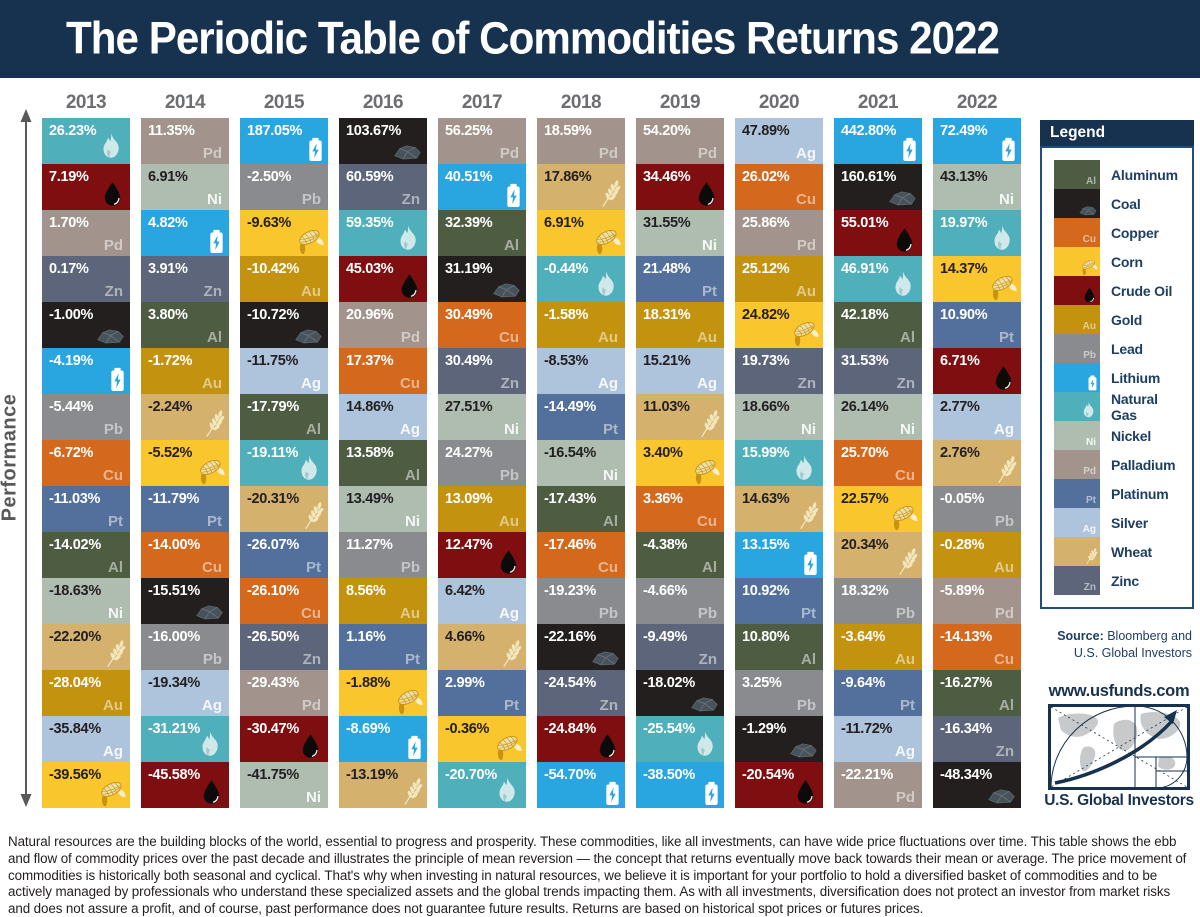 Image resolution: width=1200 pixels, height=917 pixels. What do you see at coordinates (667, 361) in the screenshot?
I see `return-value: 15.21%` at bounding box center [667, 361].